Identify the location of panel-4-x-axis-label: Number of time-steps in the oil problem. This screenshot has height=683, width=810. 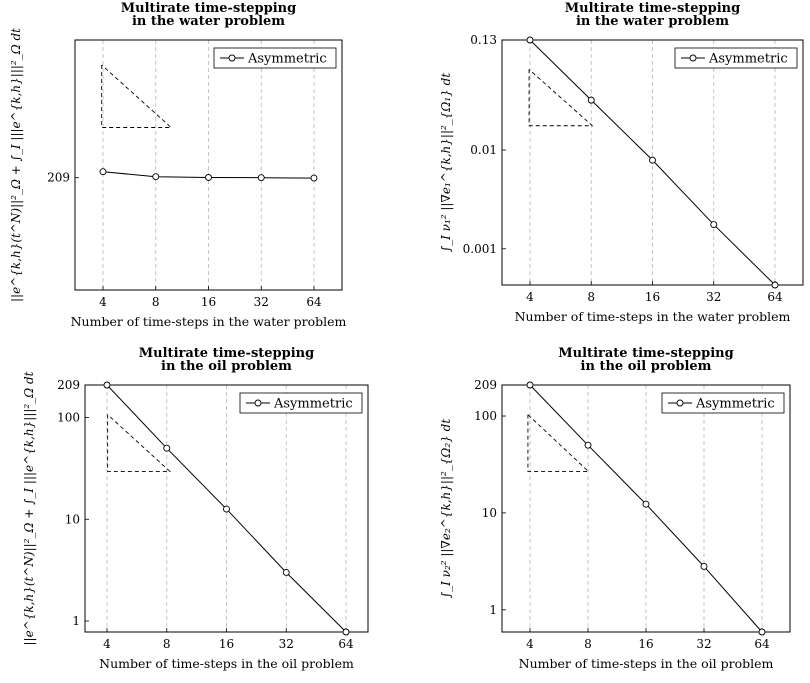
(646, 663).